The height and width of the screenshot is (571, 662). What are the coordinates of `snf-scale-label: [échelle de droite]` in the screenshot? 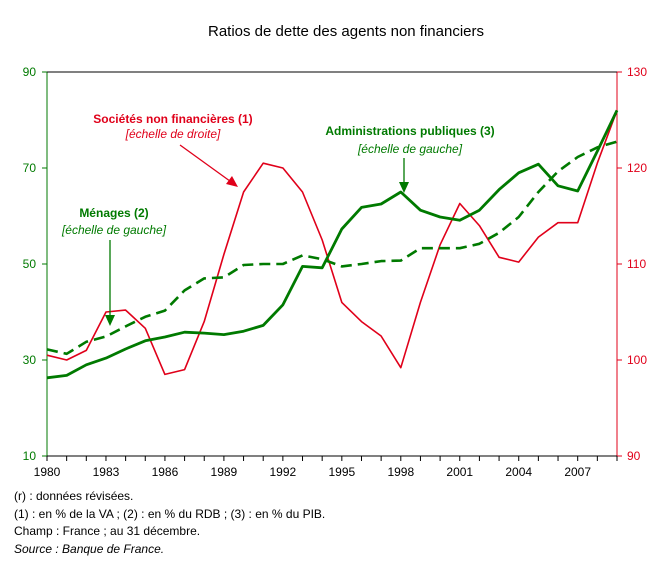 It's located at (173, 134).